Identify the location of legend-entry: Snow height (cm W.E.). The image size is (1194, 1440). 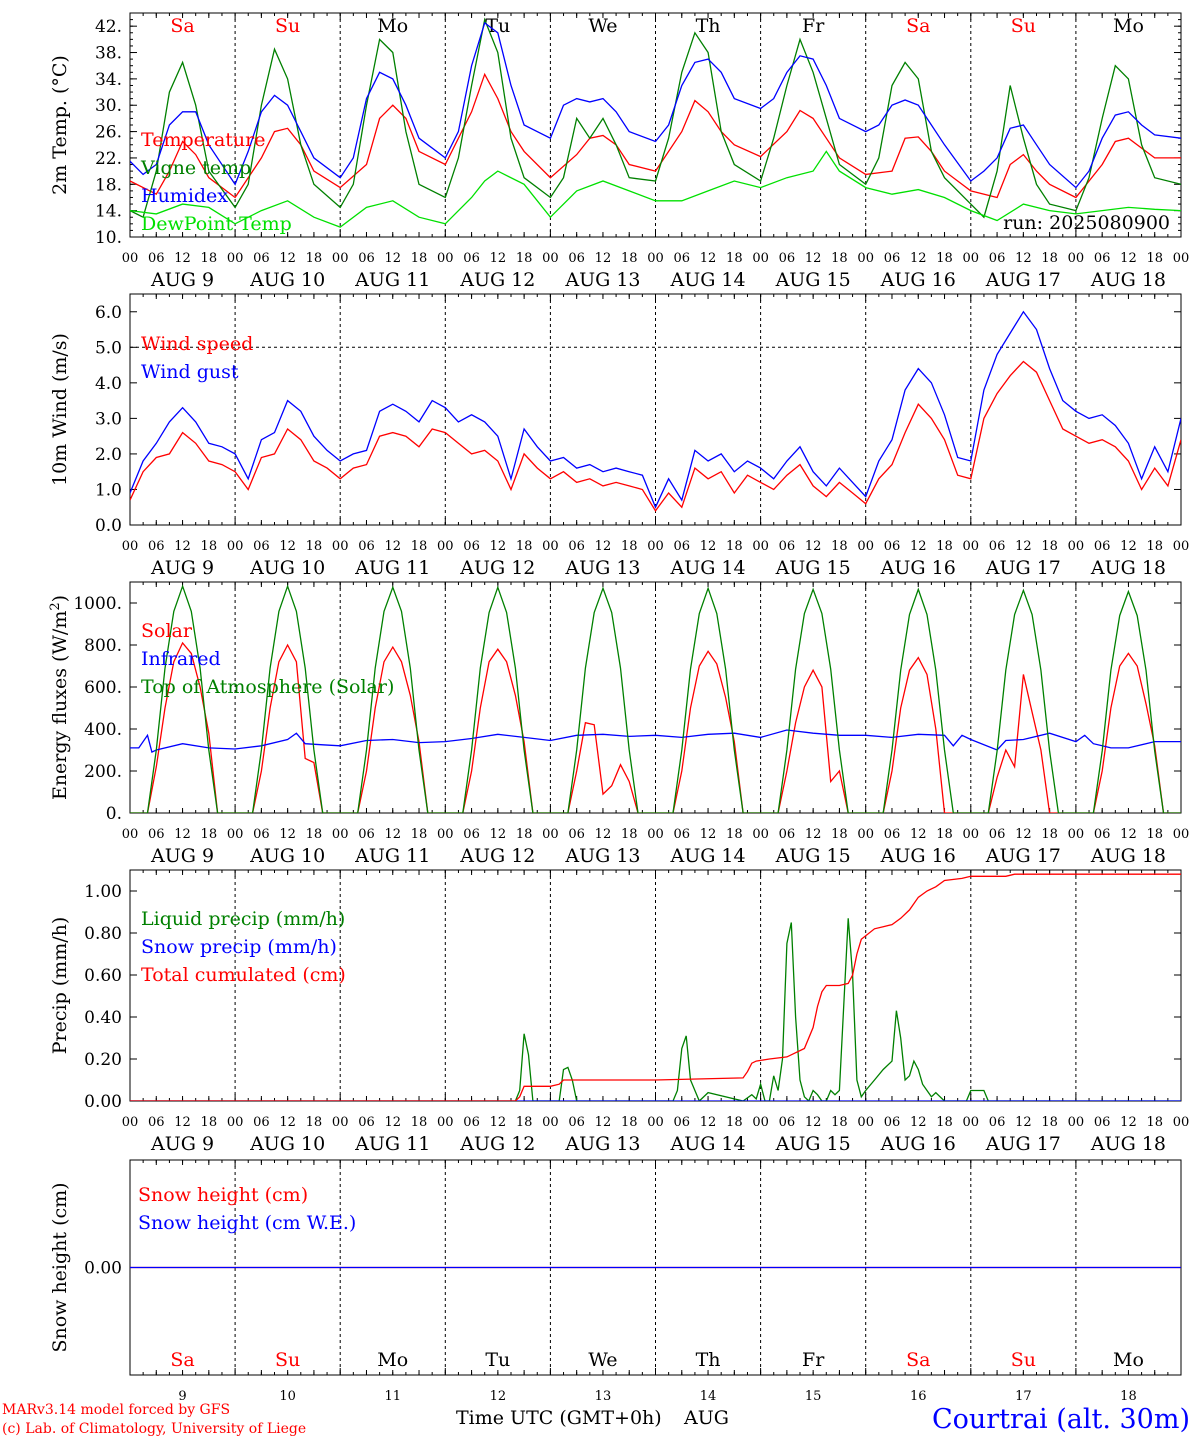
(247, 1223).